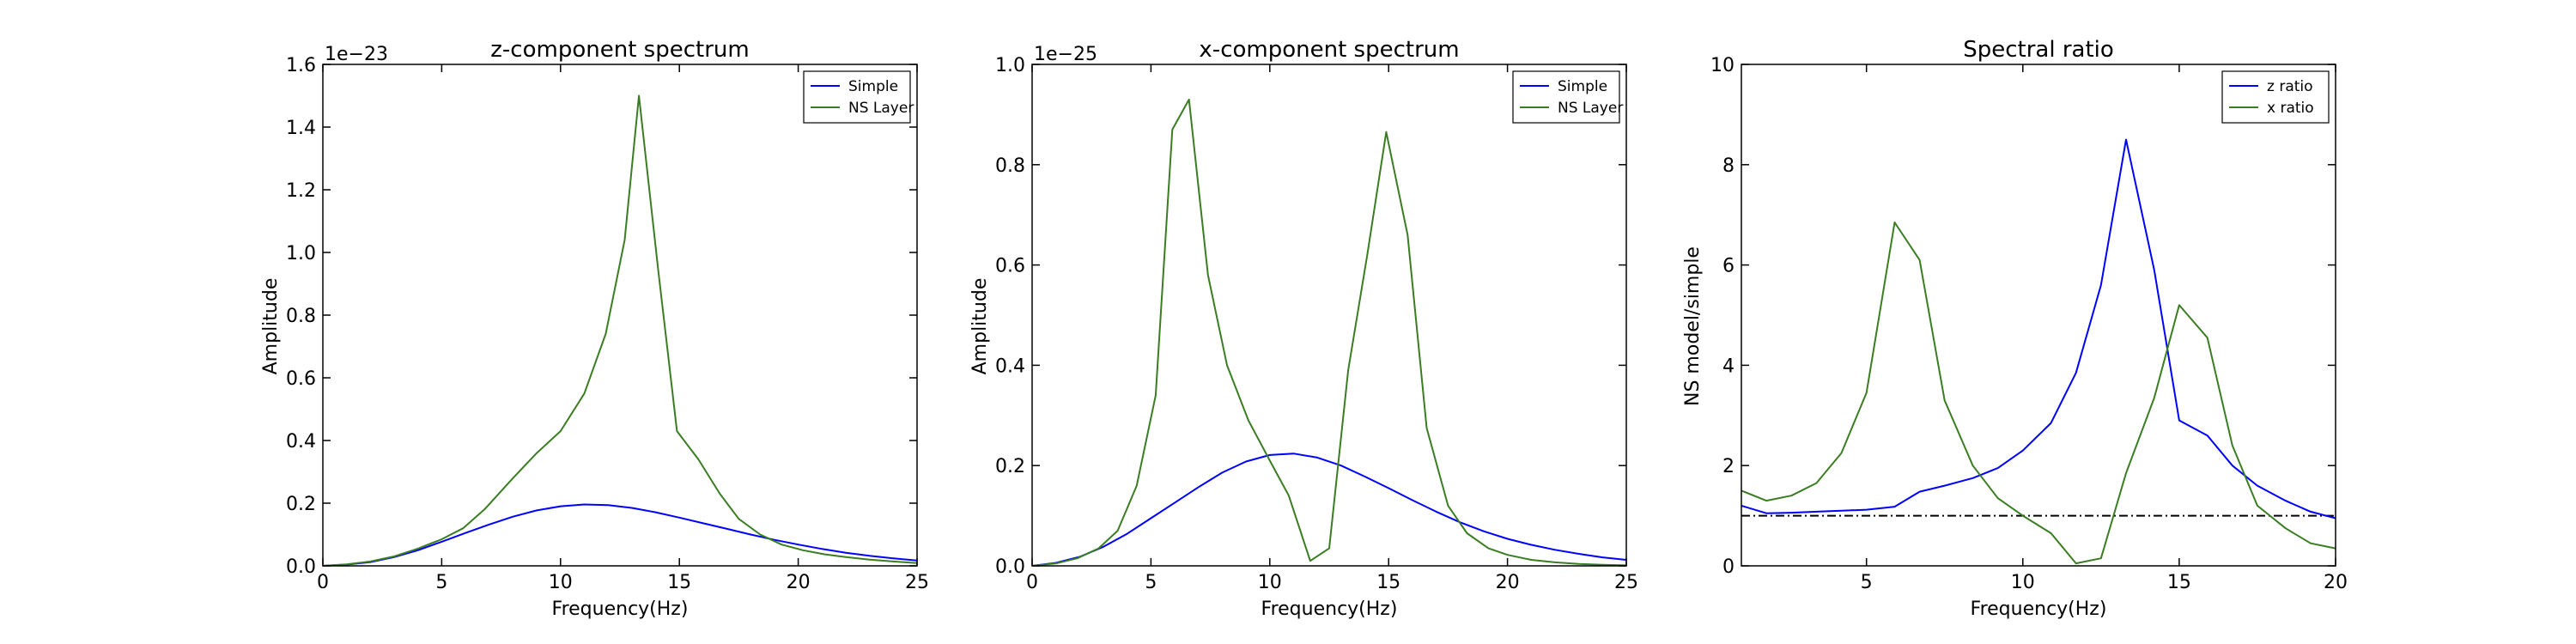  What do you see at coordinates (356, 55) in the screenshot?
I see `y-offset-text: 1e−23` at bounding box center [356, 55].